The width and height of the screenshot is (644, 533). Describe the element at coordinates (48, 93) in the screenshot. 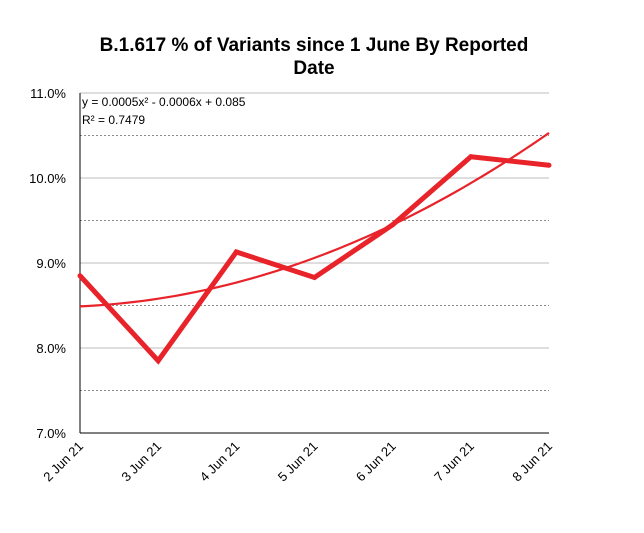

I see `y-tick-label: 11.0%` at that location.